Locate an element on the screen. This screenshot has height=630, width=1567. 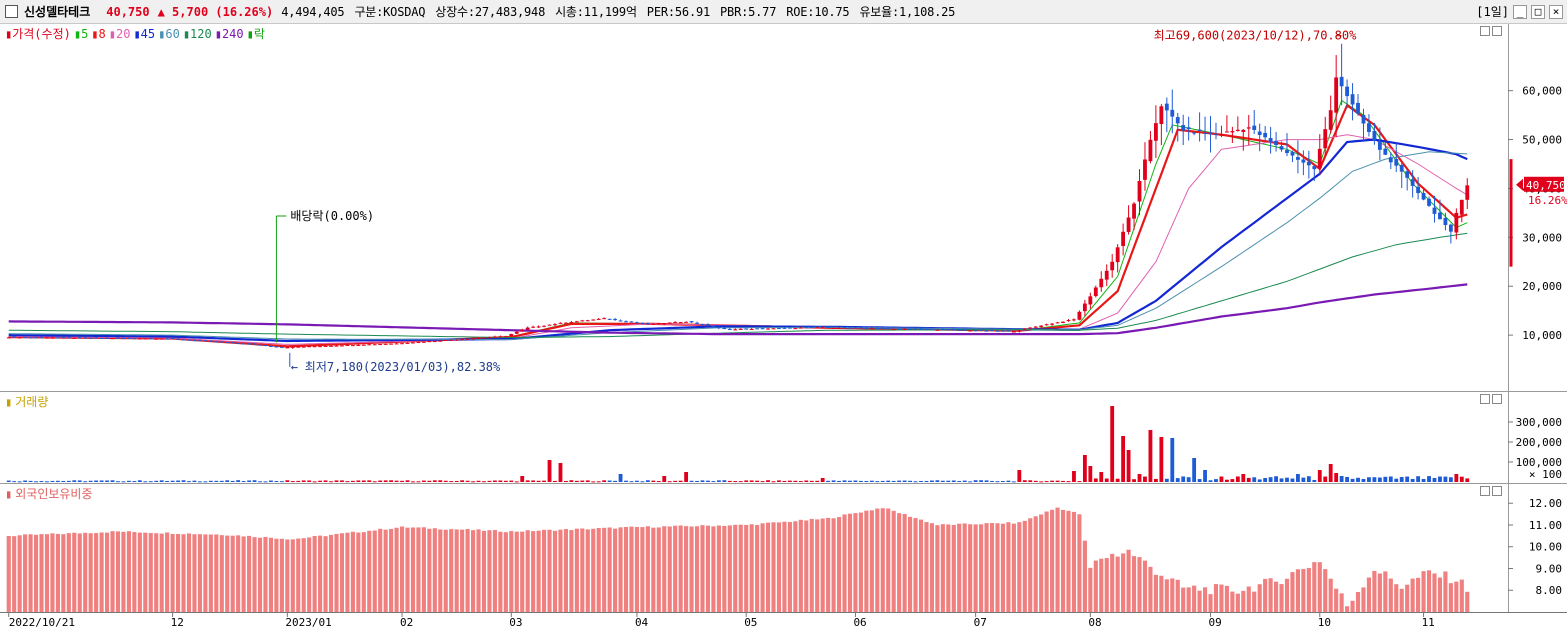
pane-close-icon is located at coordinates (1497, 31).